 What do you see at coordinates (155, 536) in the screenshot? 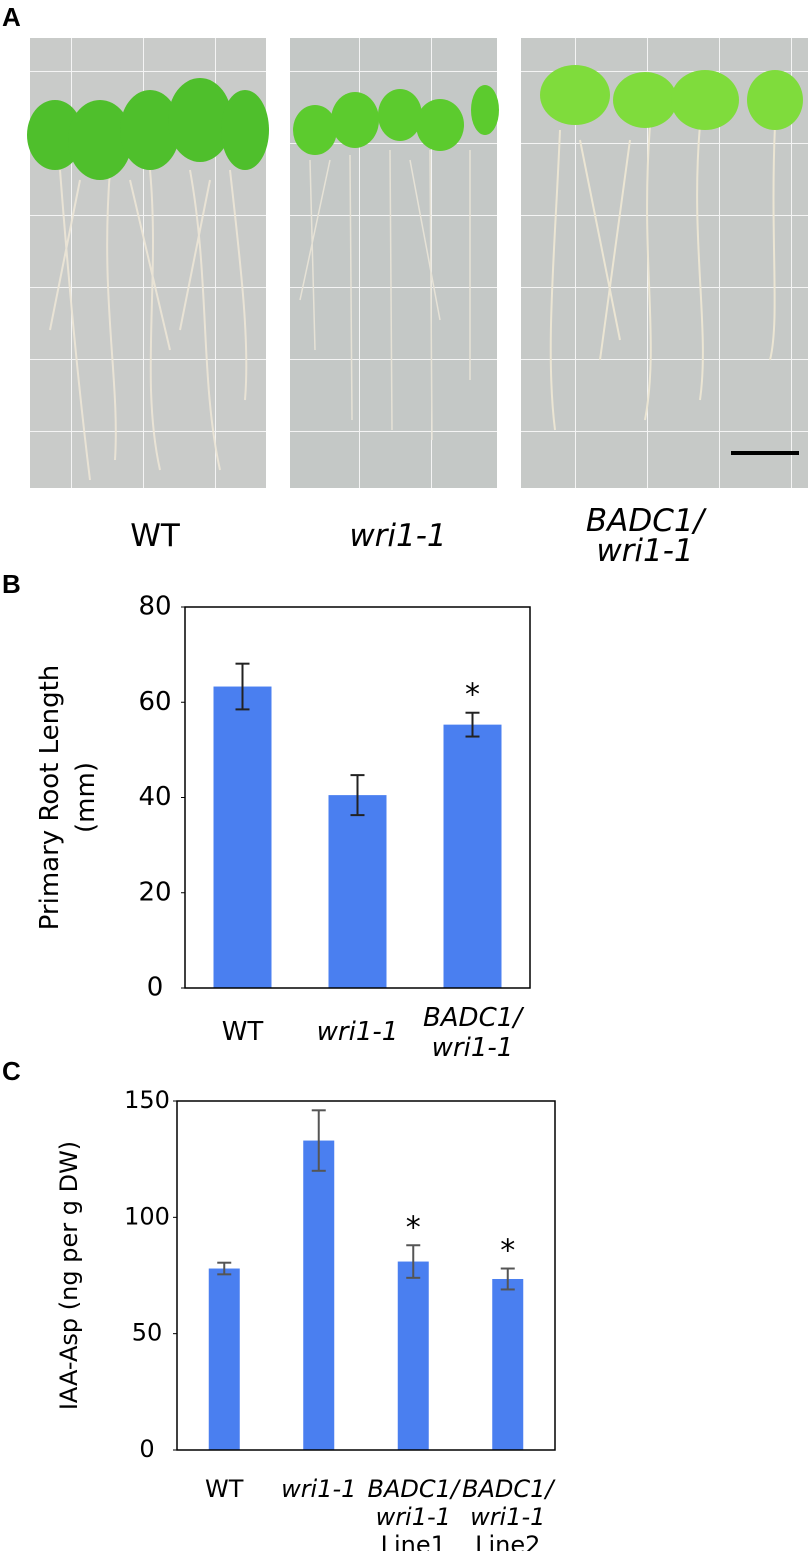
I see `photo-caption: WT` at bounding box center [155, 536].